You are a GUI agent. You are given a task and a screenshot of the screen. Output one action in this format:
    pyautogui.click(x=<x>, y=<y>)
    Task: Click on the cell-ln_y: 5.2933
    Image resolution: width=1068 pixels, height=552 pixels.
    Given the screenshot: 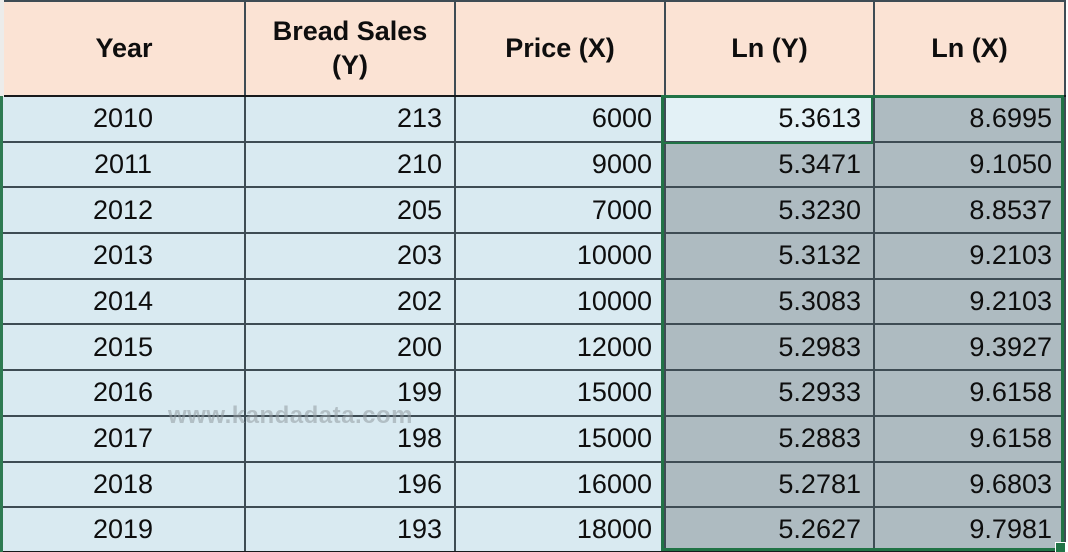 What is the action you would take?
    pyautogui.click(x=769, y=393)
    